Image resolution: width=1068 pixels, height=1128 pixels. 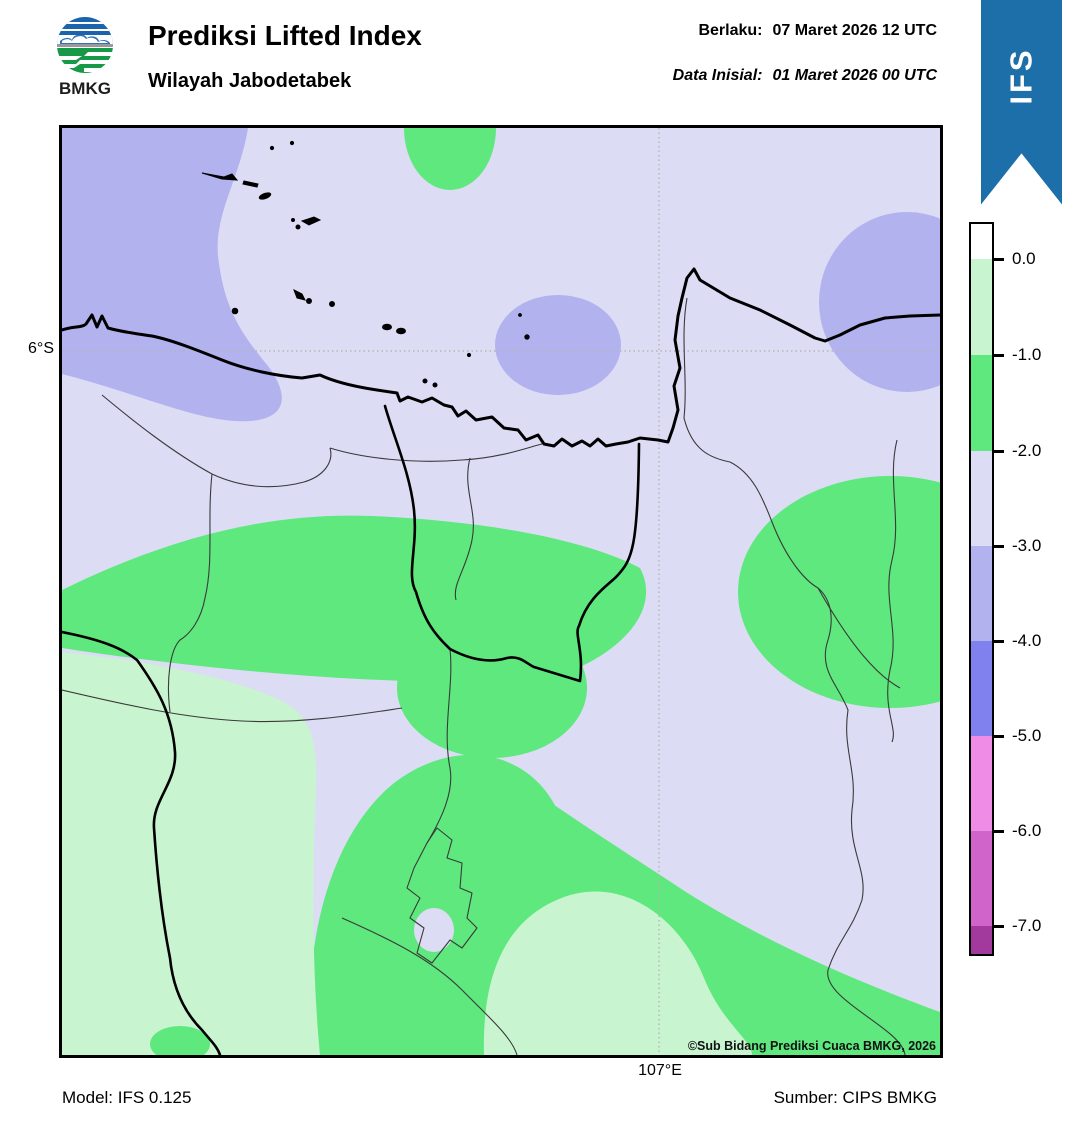 I want to click on colorbar, so click(x=981, y=589).